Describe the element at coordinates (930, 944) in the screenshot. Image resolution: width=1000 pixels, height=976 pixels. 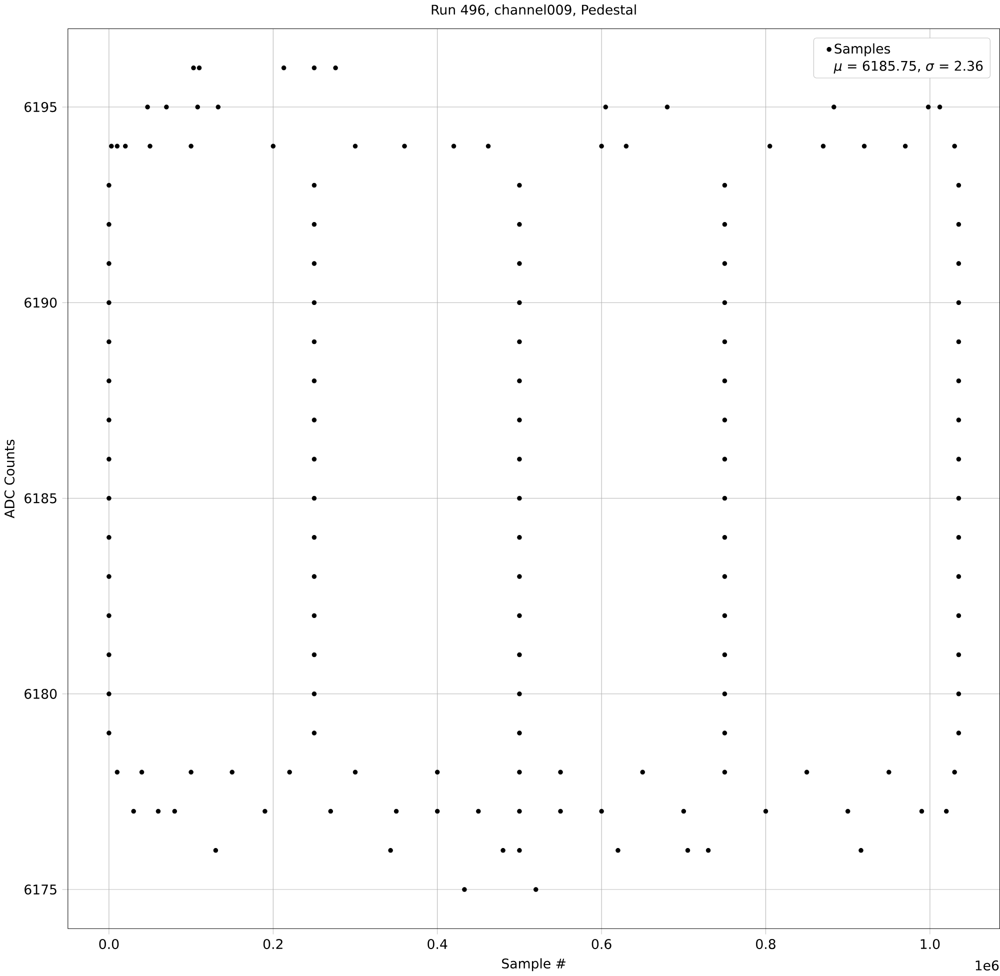
I see `x-tick-label: 1.0` at that location.